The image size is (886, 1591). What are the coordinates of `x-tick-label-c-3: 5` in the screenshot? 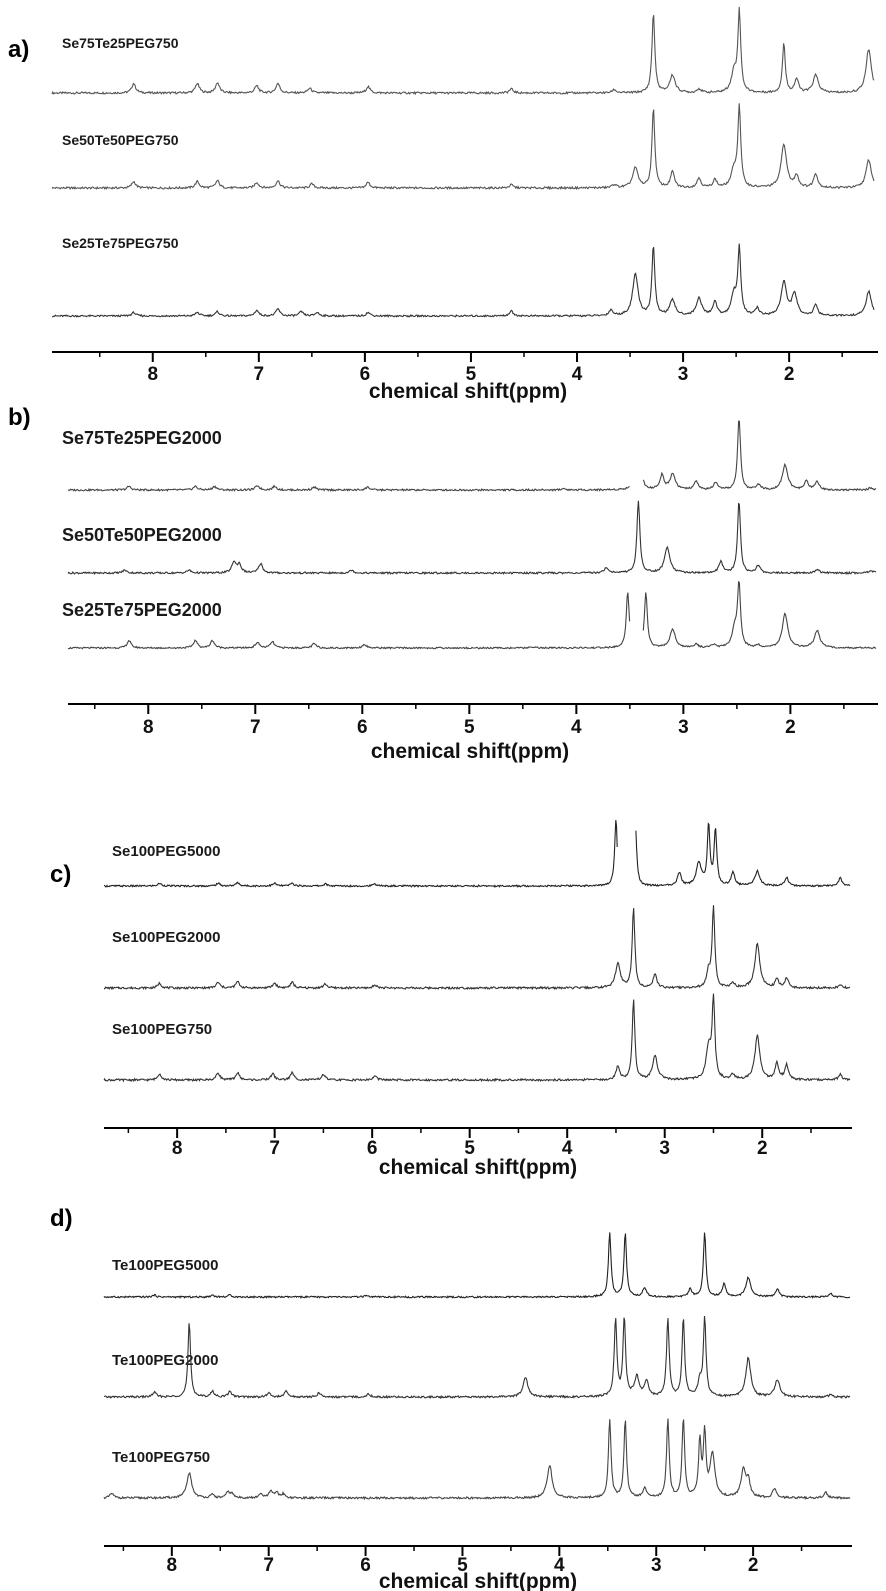 It's located at (469, 1148).